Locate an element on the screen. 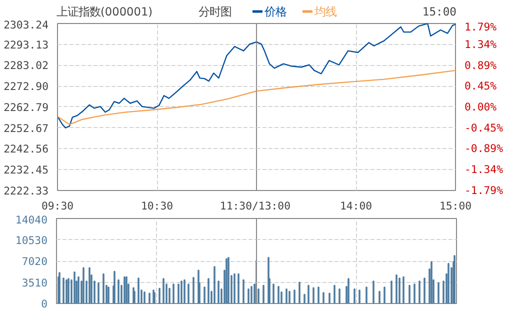  y-tick-label: 7020 is located at coordinates (35, 261).